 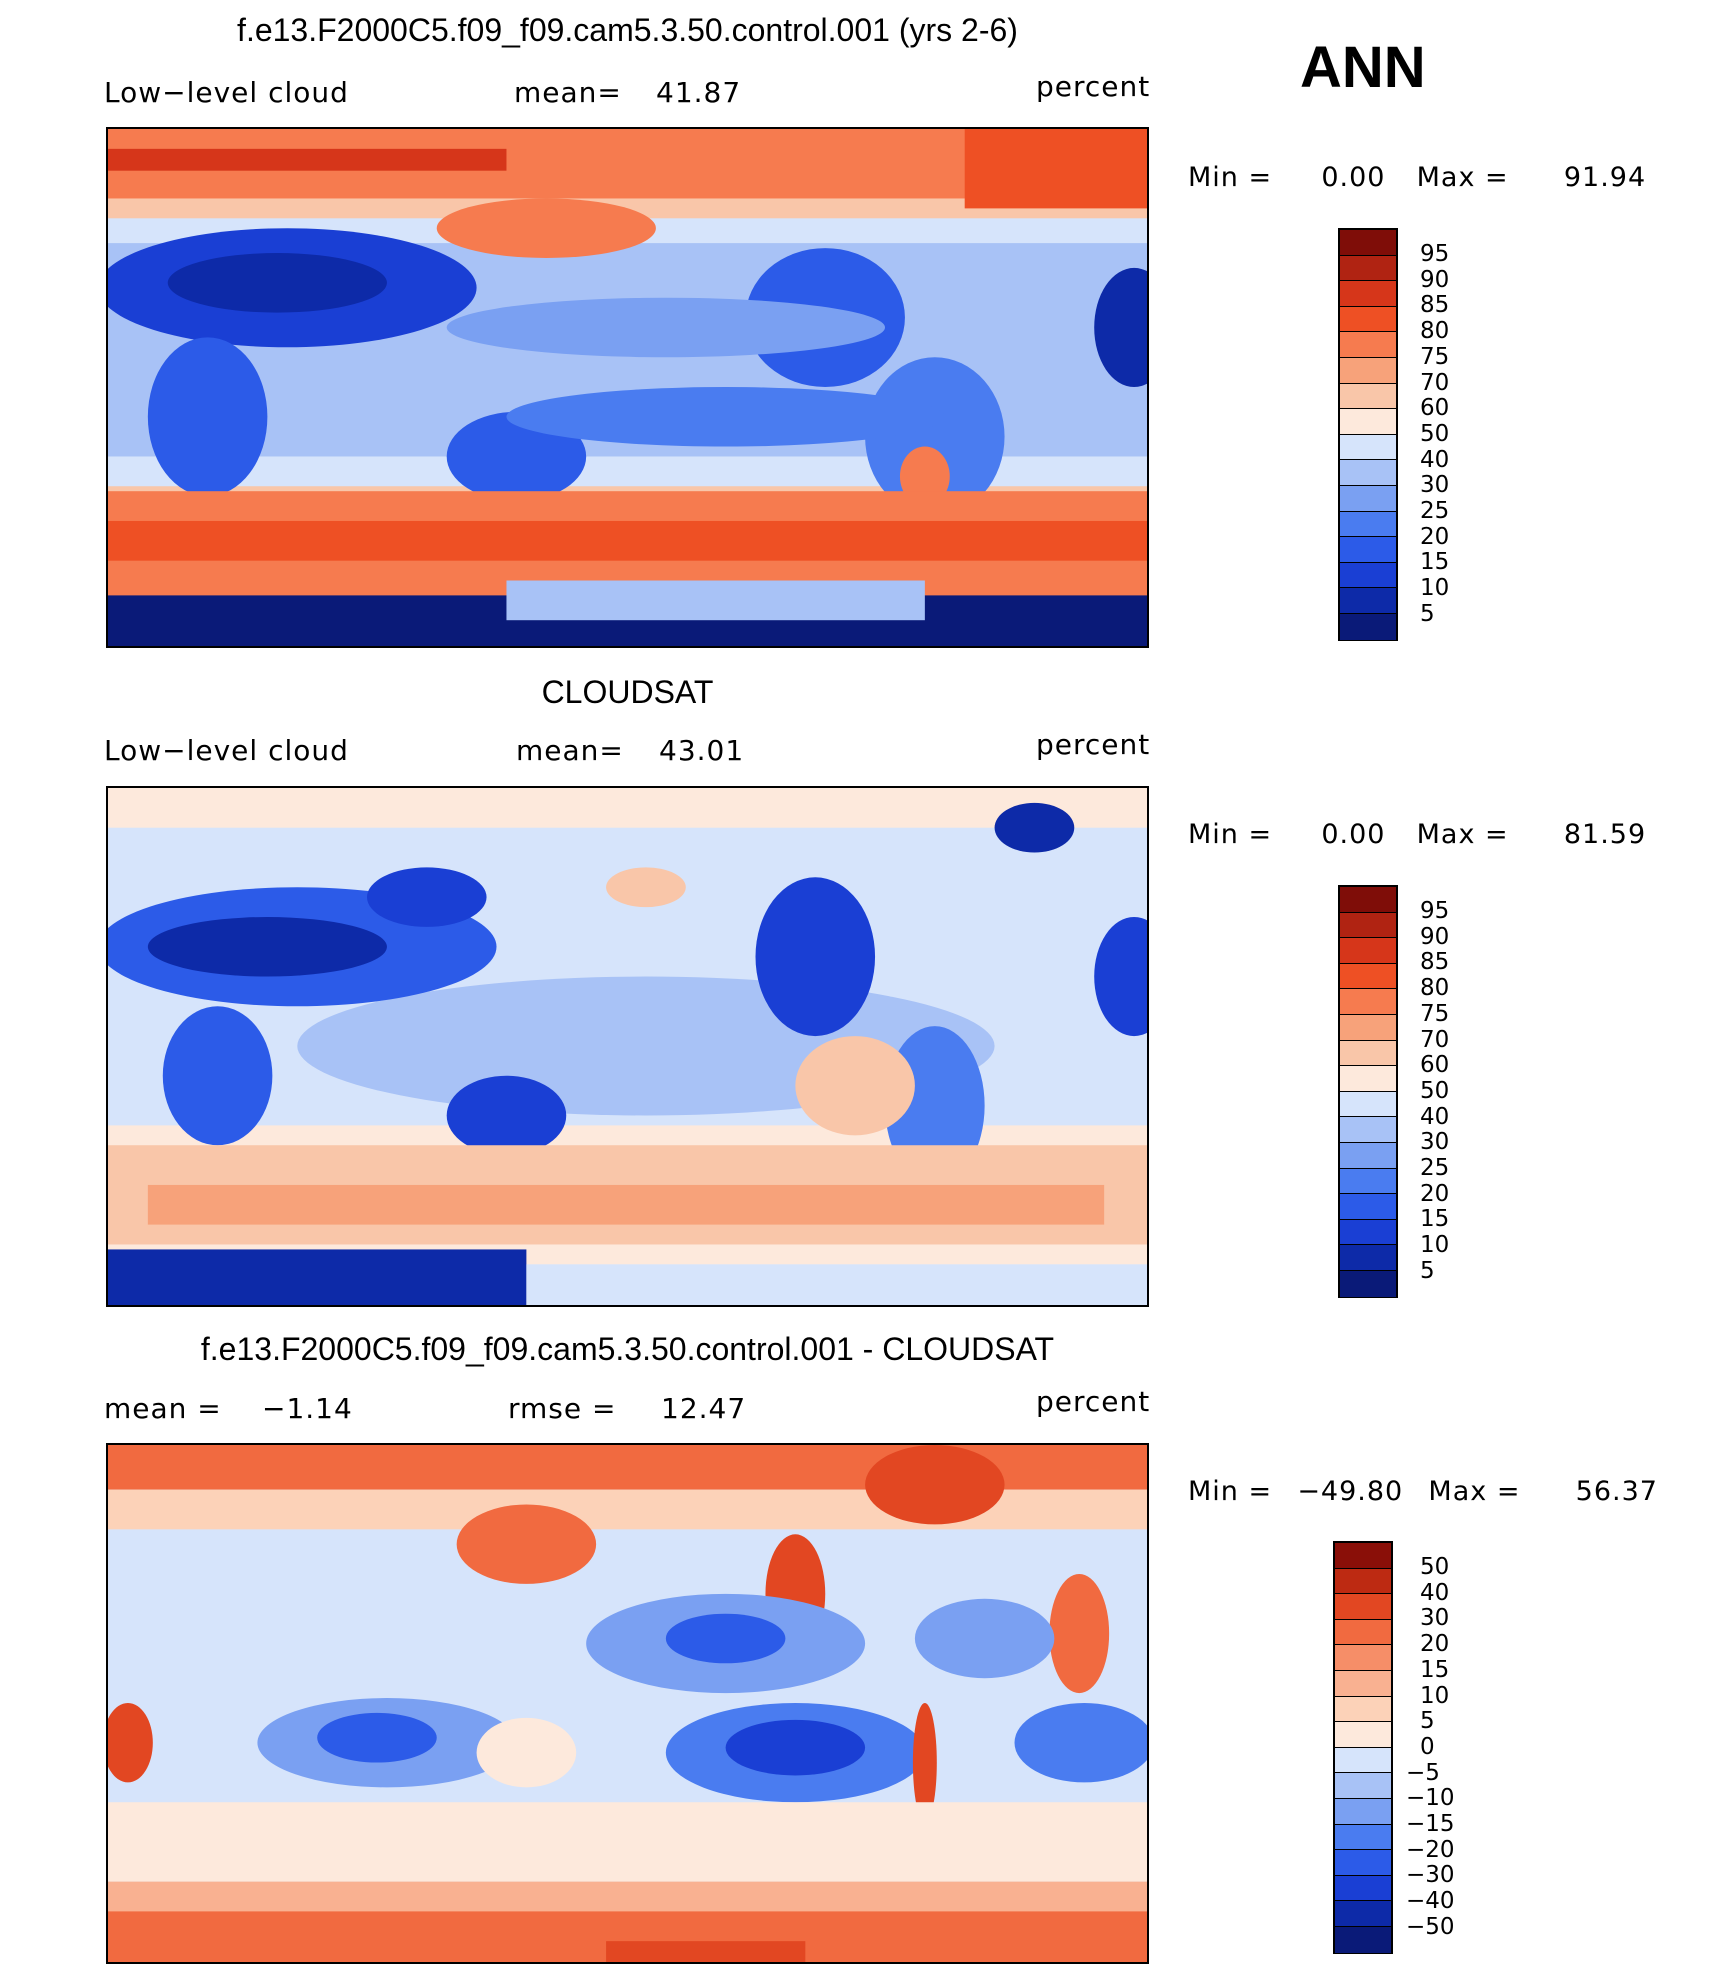 I want to click on panel3-minmax: Min = −49.80 Max = 56.37, so click(x=1423, y=1491).